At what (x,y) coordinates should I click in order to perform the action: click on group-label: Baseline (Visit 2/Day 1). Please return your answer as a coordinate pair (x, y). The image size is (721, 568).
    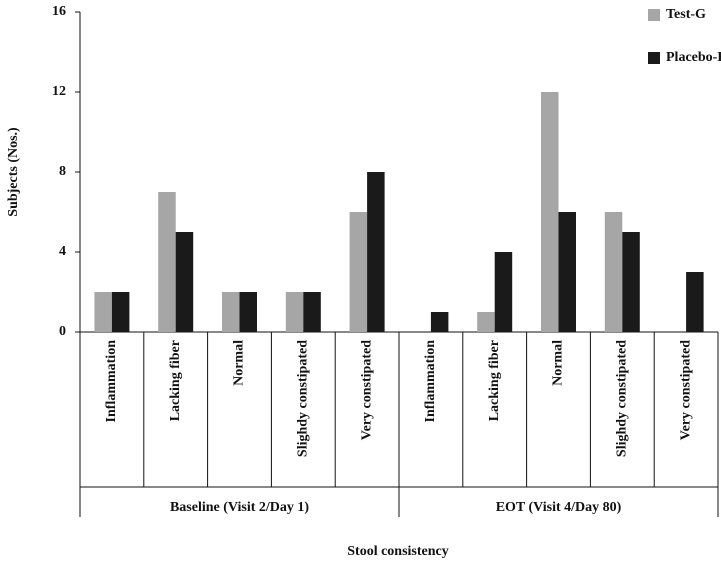
    Looking at the image, I should click on (239, 507).